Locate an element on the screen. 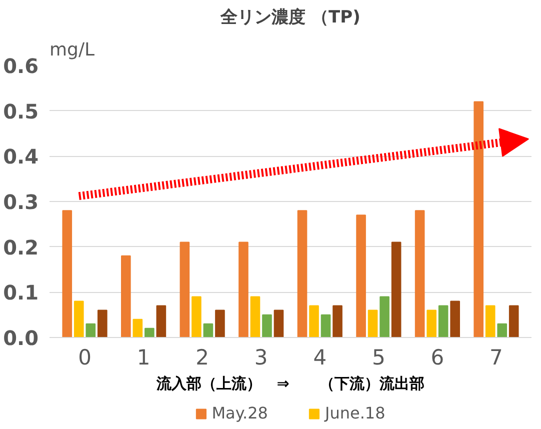  legend-label: May.28 is located at coordinates (240, 413).